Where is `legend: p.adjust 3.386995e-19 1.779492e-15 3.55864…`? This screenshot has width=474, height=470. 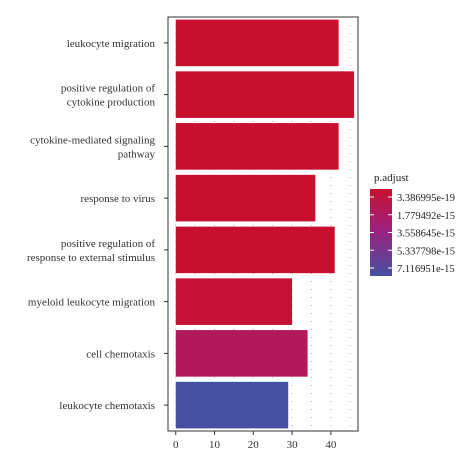
legend: p.adjust 3.386995e-19 1.779492e-15 3.55864… is located at coordinates (412, 224).